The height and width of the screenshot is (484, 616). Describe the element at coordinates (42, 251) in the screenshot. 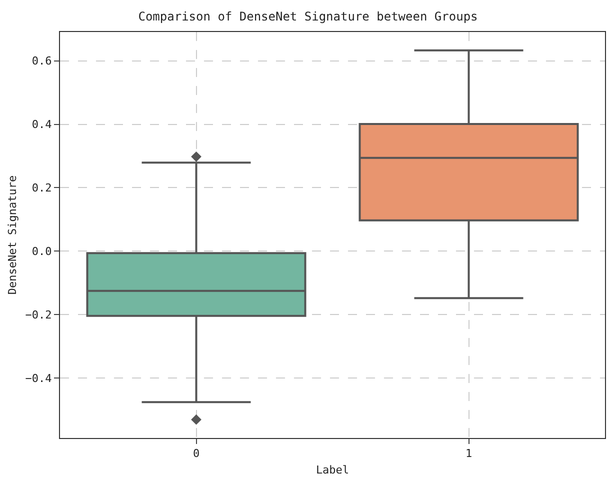

I see `y-tick-label: 0.0` at that location.